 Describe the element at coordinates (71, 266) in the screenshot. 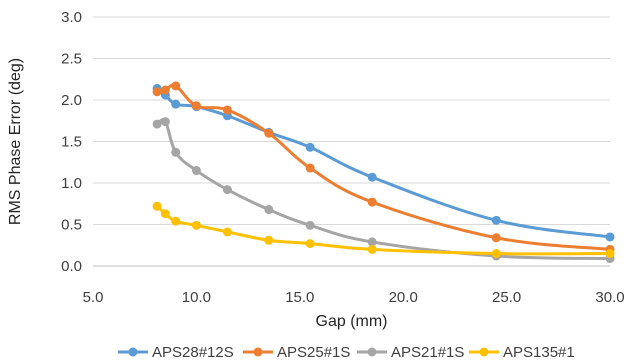

I see `y-tick-label: 0.0` at that location.